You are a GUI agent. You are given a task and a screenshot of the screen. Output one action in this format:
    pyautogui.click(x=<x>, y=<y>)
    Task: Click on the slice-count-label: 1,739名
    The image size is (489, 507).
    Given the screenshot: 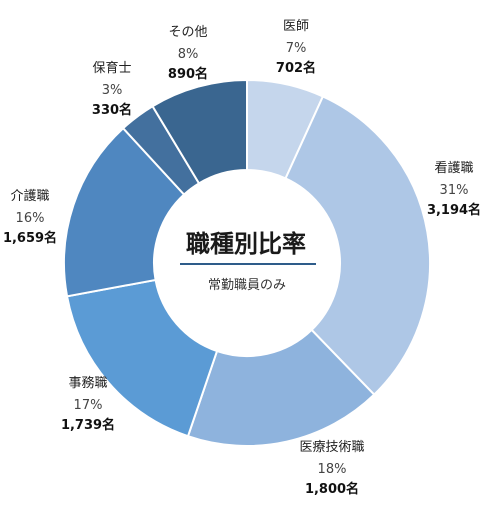 What is the action you would take?
    pyautogui.click(x=88, y=425)
    